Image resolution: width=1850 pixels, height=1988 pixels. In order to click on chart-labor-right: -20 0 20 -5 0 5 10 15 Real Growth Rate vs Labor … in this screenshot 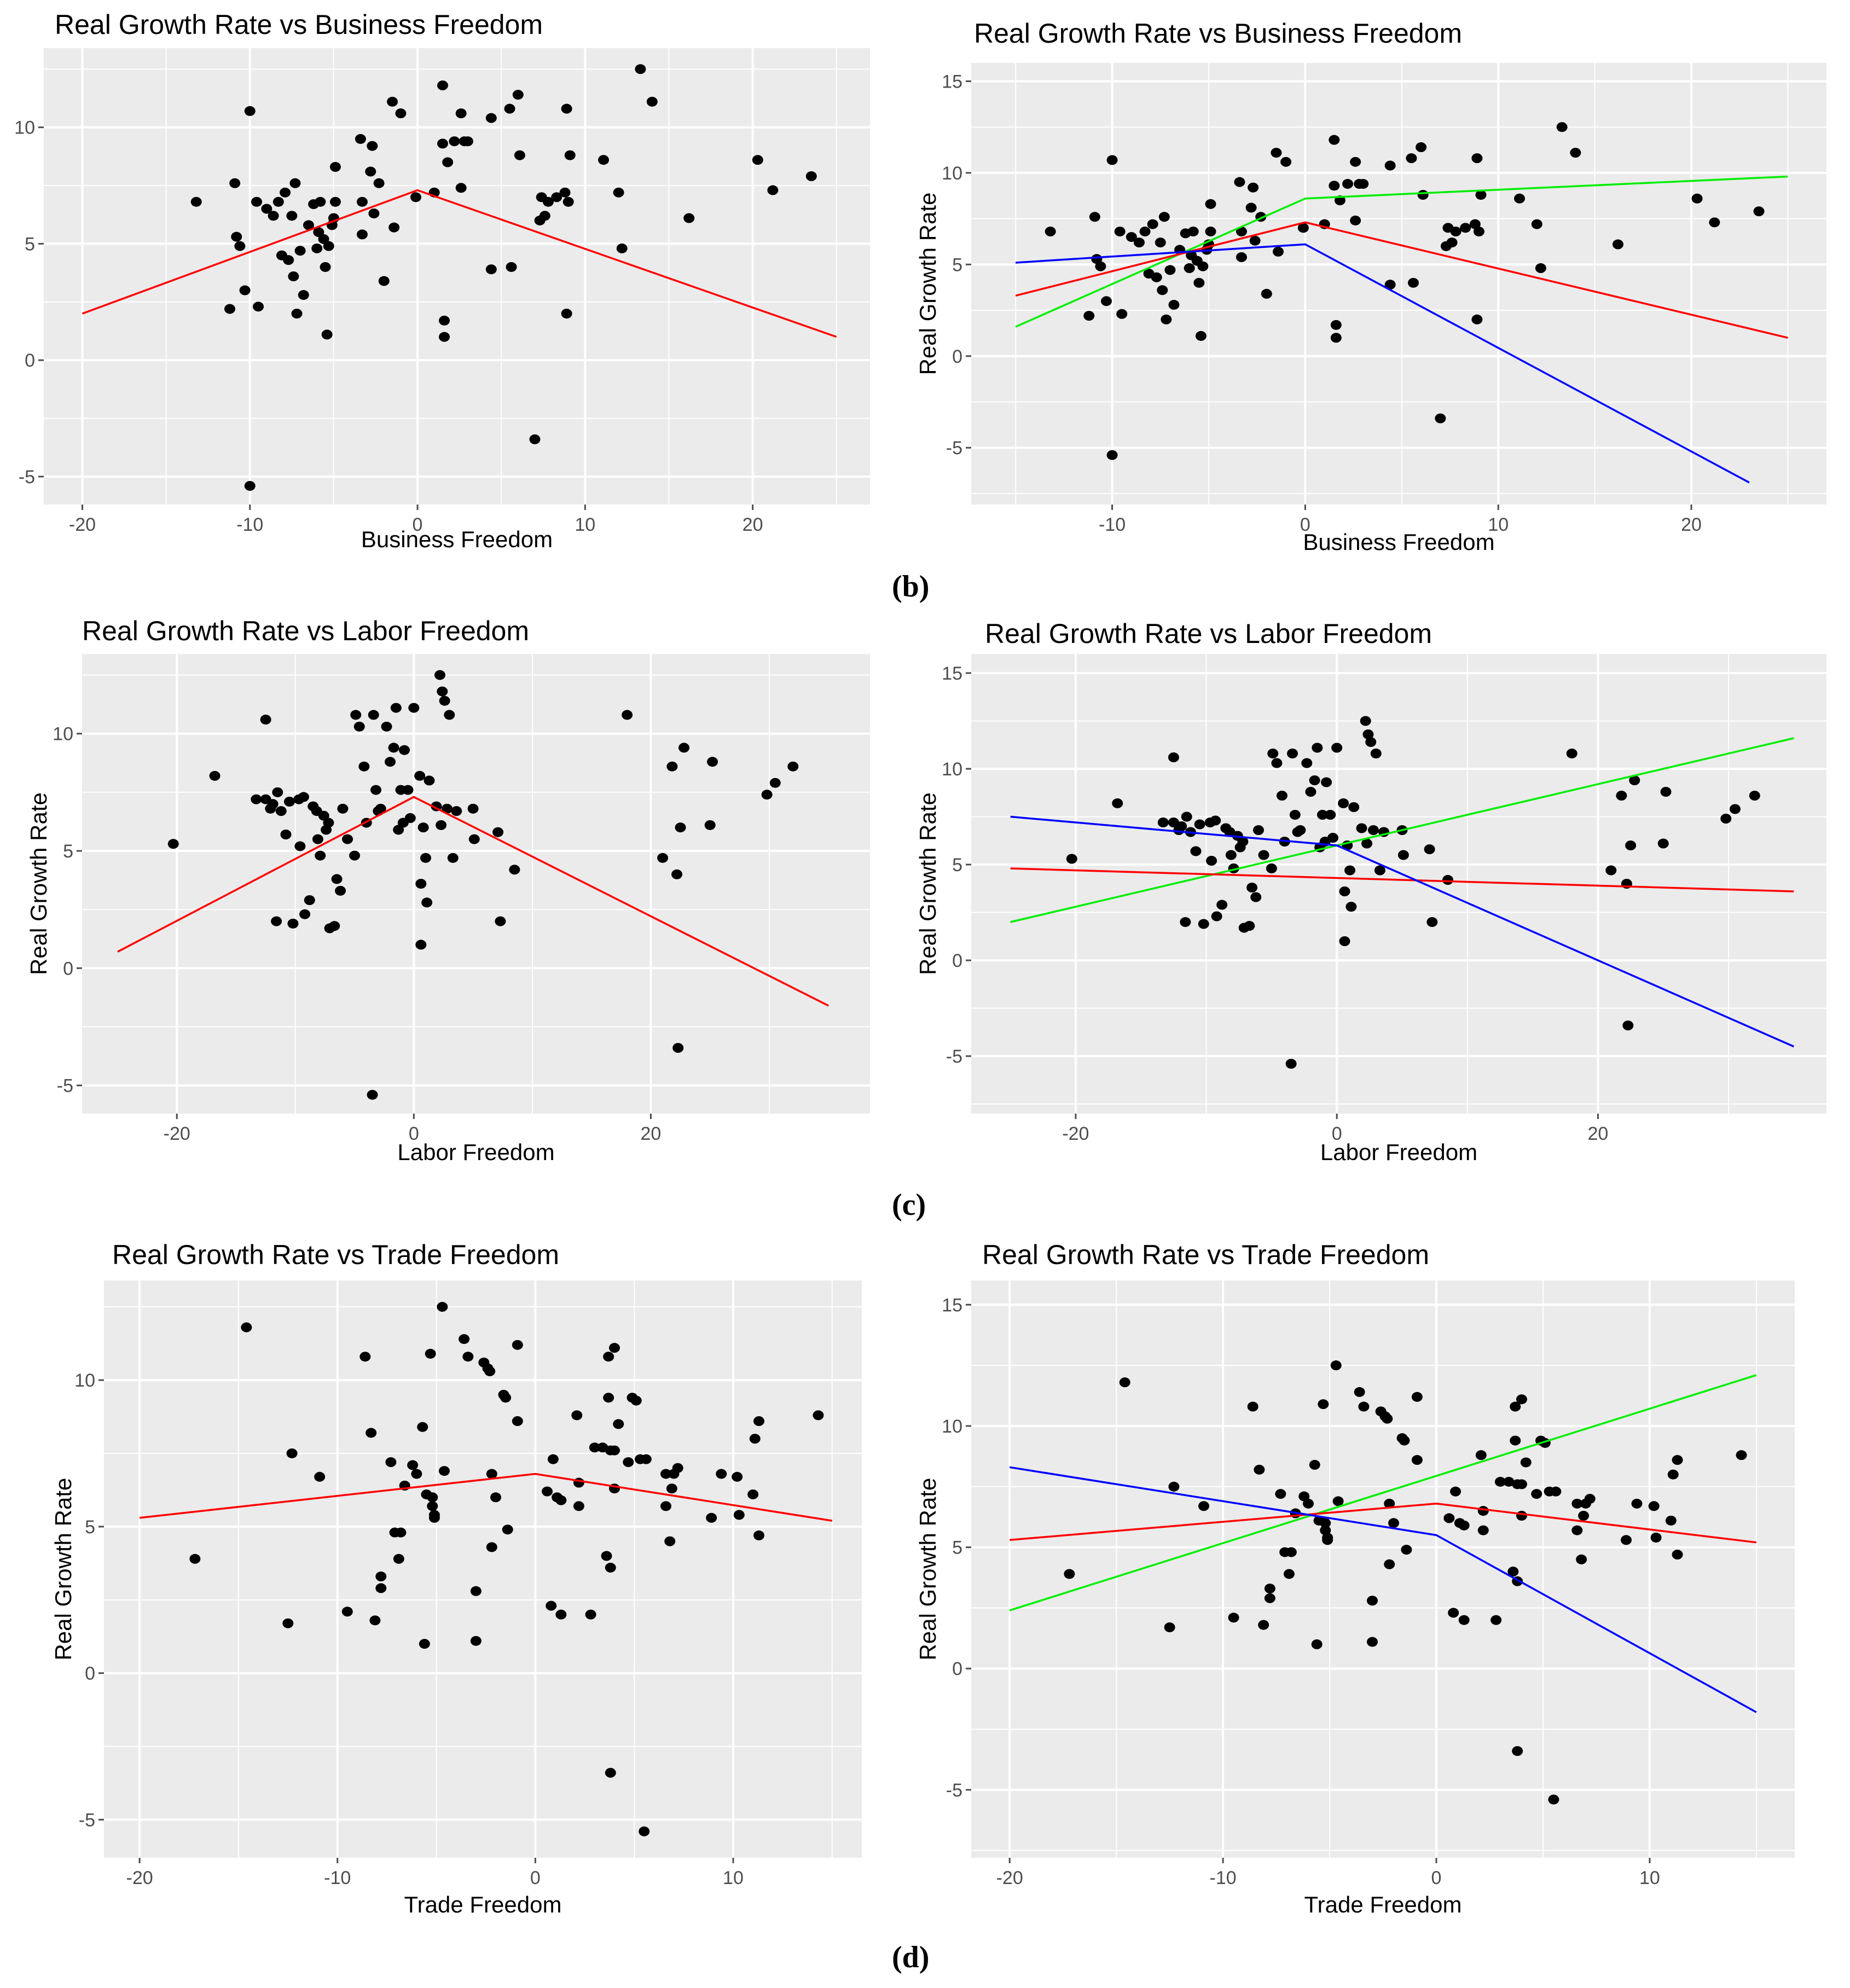, I will do `click(1370, 891)`.